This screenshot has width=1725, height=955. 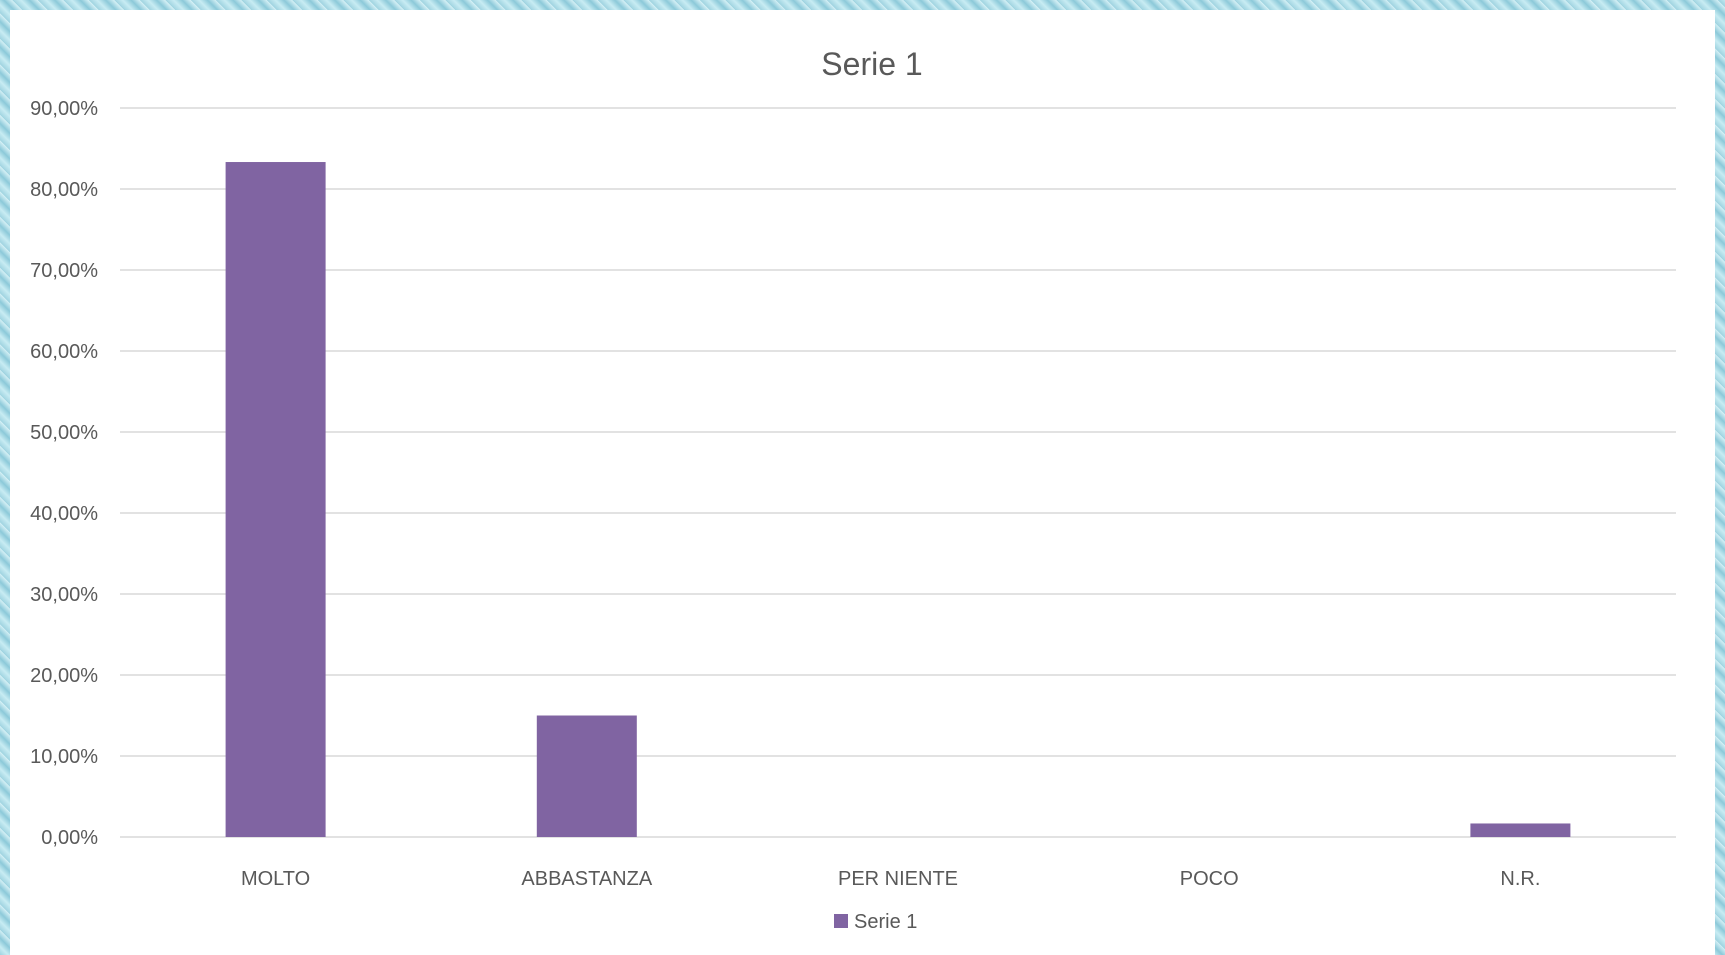 I want to click on y-tick-label: 0,00%, so click(x=69, y=838).